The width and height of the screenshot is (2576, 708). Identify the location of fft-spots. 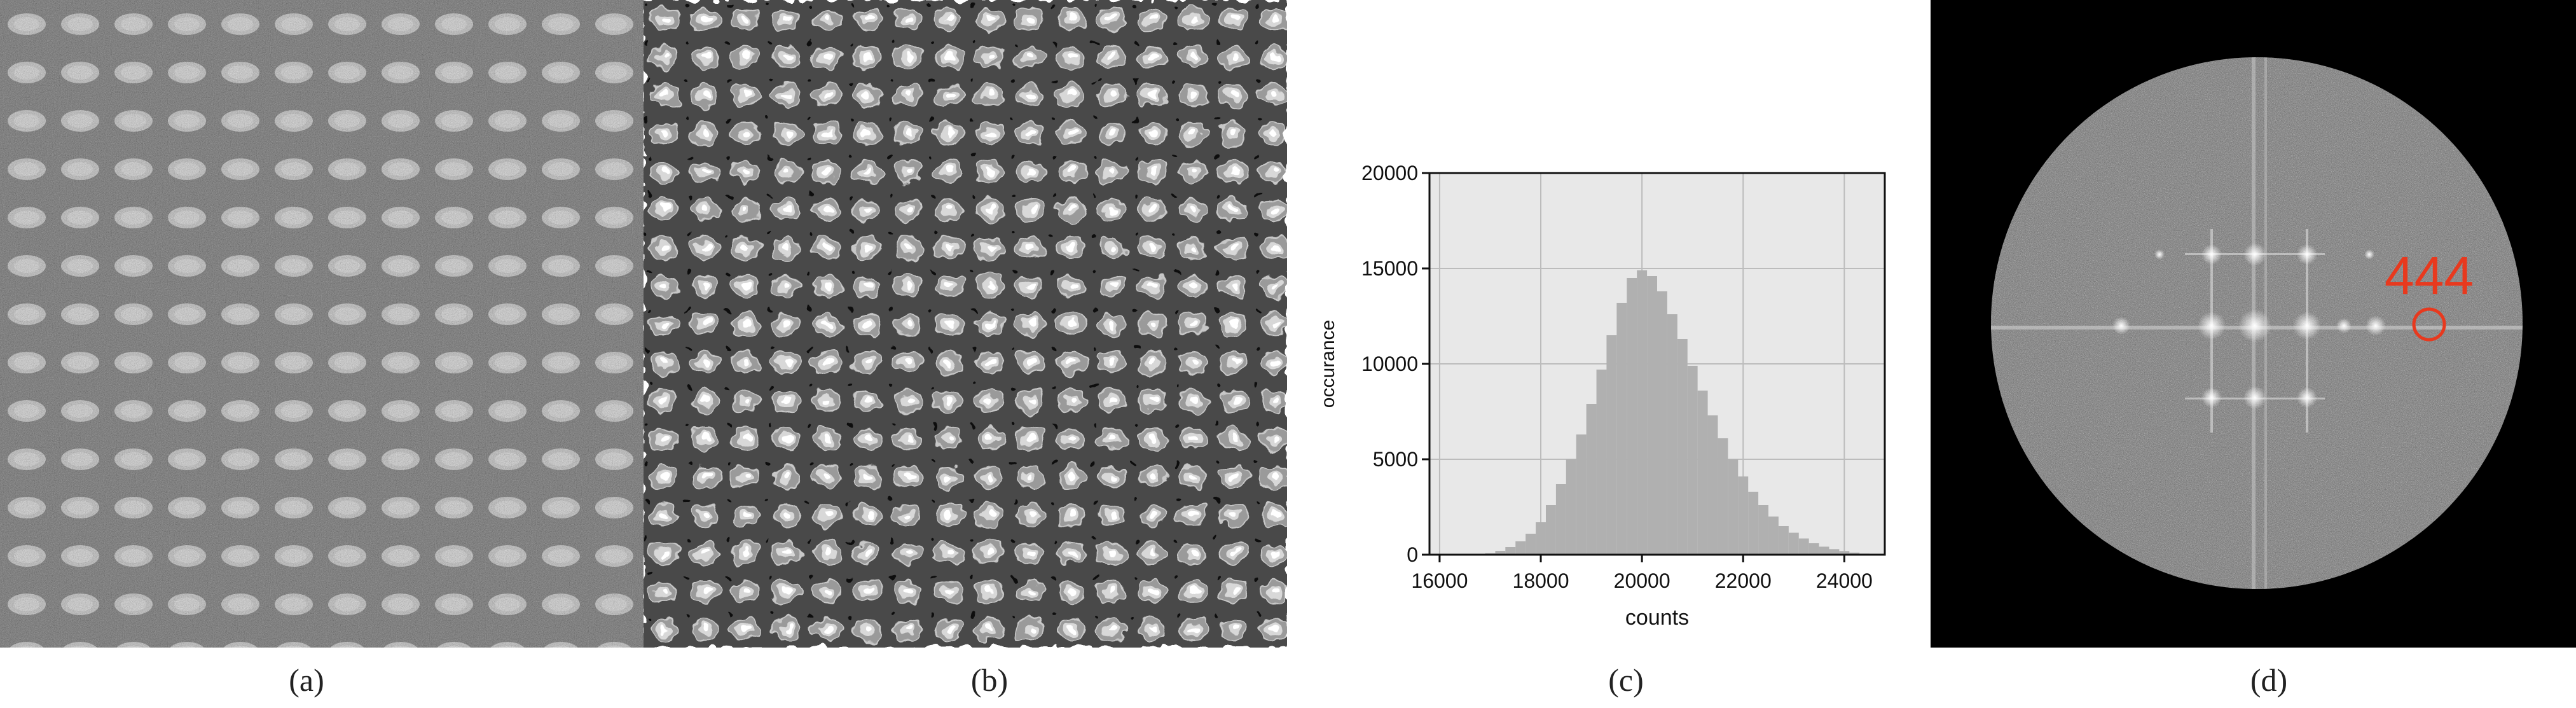
(2249, 326).